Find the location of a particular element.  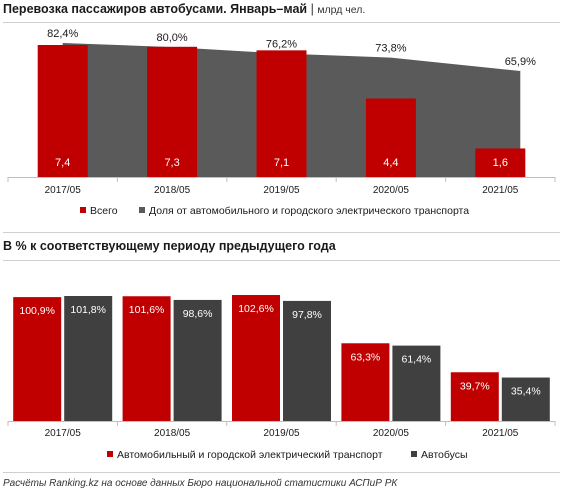

bar-auto-label: 102,6% is located at coordinates (256, 309).